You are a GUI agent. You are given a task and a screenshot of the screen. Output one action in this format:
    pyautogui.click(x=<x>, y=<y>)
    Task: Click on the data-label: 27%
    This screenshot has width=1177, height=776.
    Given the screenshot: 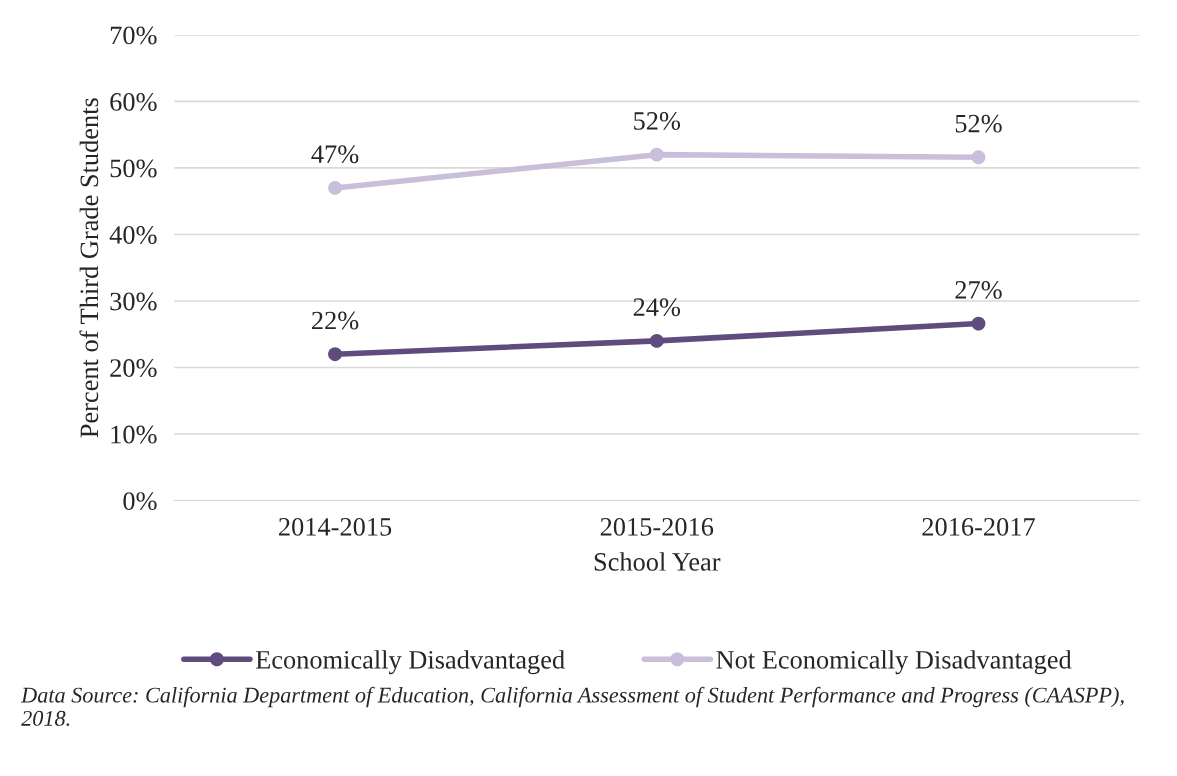 What is the action you would take?
    pyautogui.click(x=978, y=289)
    